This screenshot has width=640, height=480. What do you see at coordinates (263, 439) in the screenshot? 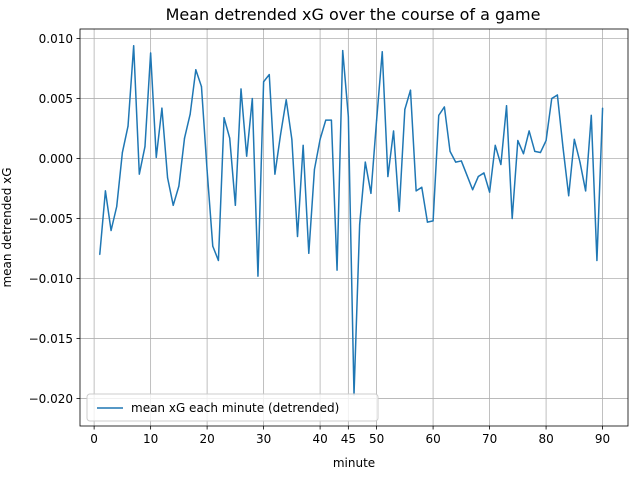
I see `x-tick-label: 30` at bounding box center [263, 439].